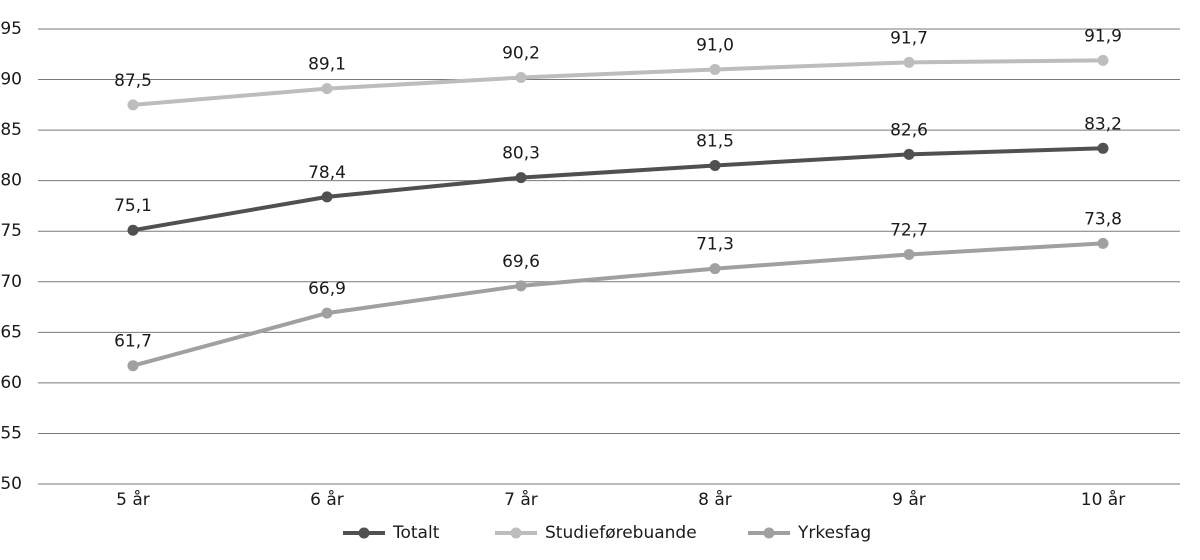 This screenshot has height=560, width=1200. I want to click on legend-label: Yrkesfag, so click(834, 533).